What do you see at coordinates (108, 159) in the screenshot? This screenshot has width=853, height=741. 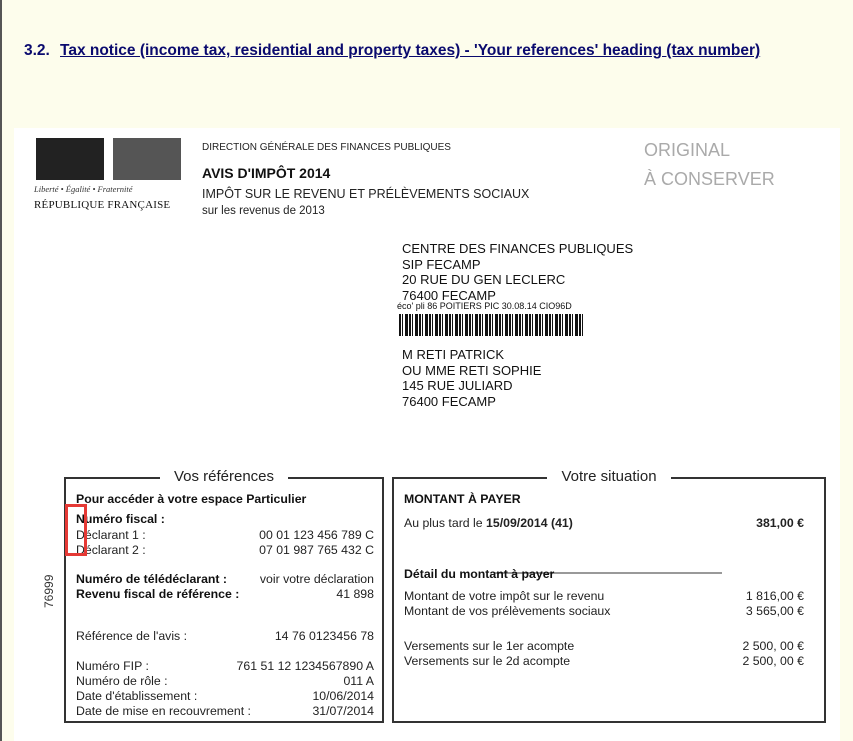 I see `marianne-logo` at bounding box center [108, 159].